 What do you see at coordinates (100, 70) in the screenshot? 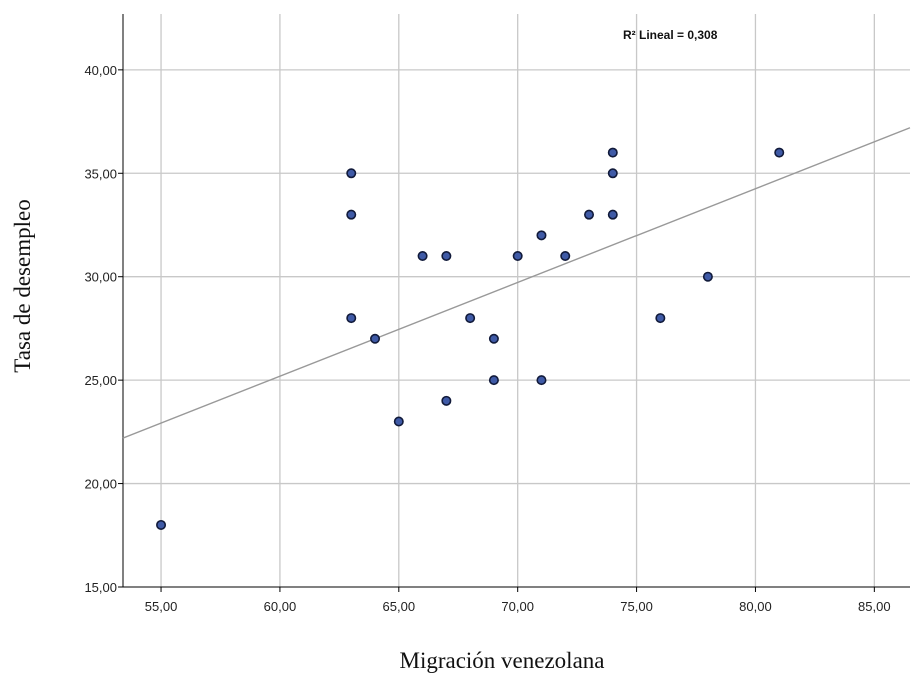
I see `y-tick-label: 40,00` at bounding box center [100, 70].